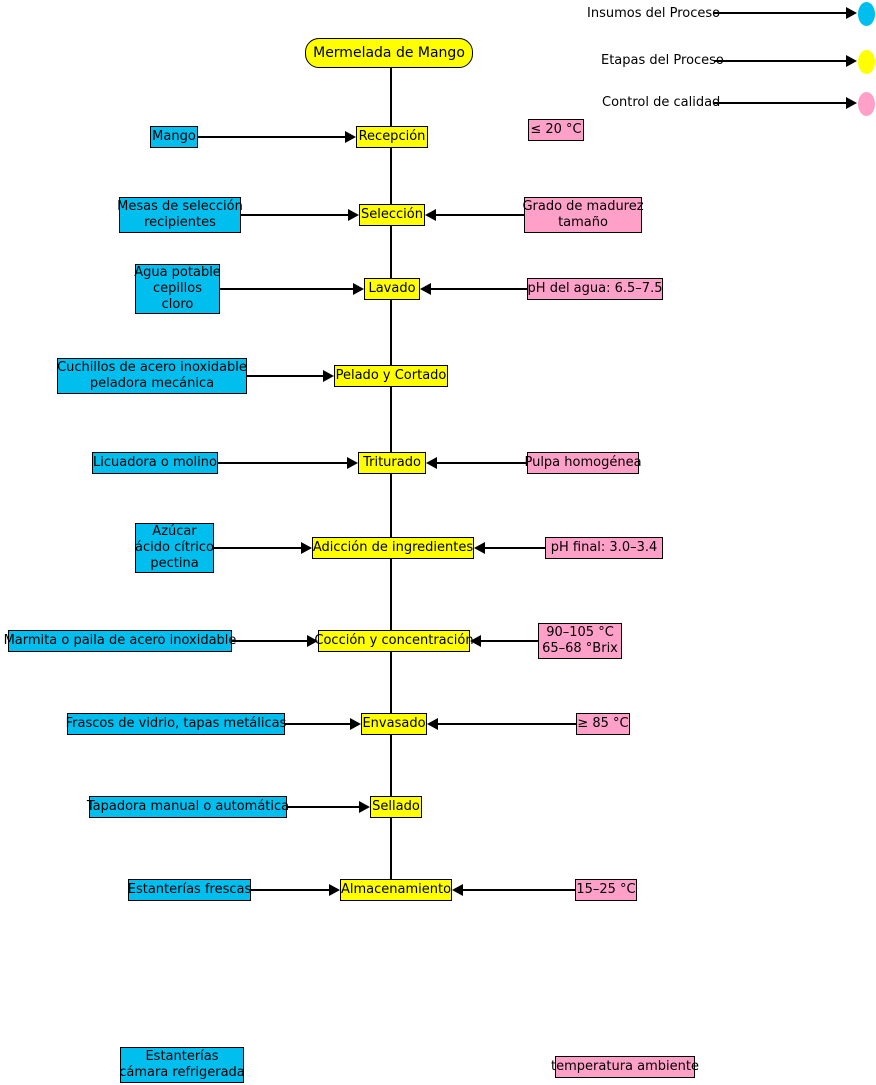 This screenshot has width=876, height=1085. What do you see at coordinates (396, 890) in the screenshot?
I see `stage-box-almacenamiento: Almacenamiento` at bounding box center [396, 890].